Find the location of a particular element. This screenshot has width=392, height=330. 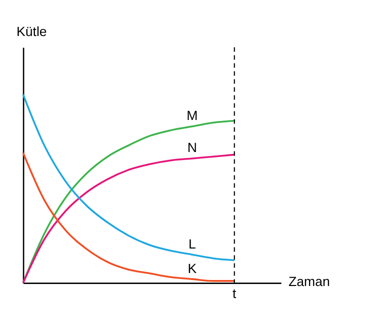

series-label: L is located at coordinates (192, 244).